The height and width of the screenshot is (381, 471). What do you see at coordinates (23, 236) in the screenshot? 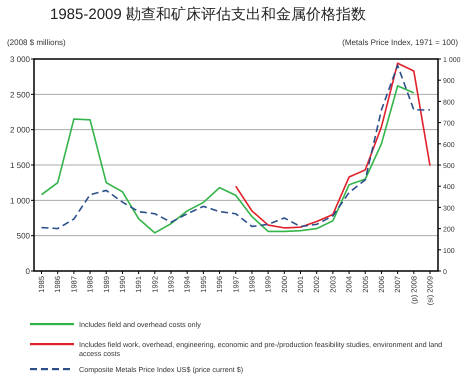
I see `y-tick-label: 500` at bounding box center [23, 236].